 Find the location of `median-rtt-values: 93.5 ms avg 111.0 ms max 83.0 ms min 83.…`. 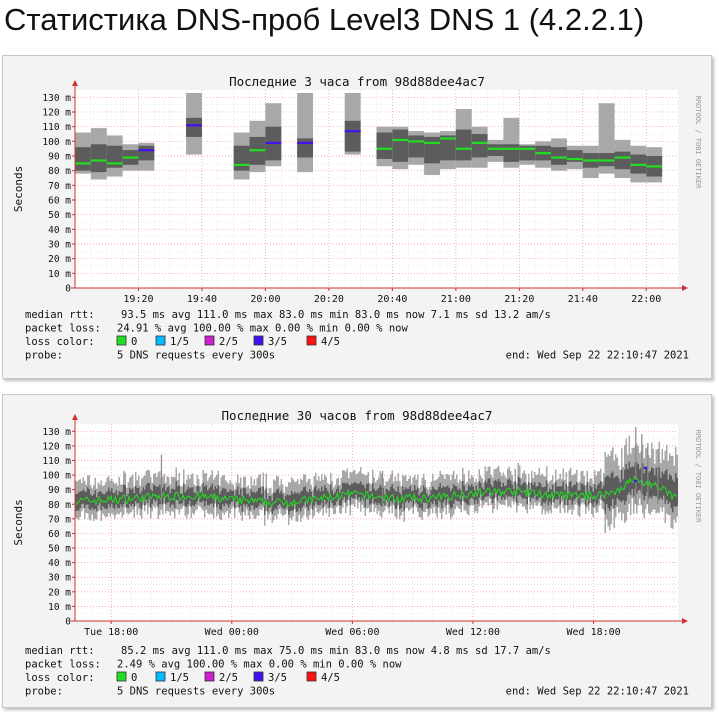

median-rtt-values: 93.5 ms avg 111.0 ms max 83.0 ms min 83.… is located at coordinates (336, 315).